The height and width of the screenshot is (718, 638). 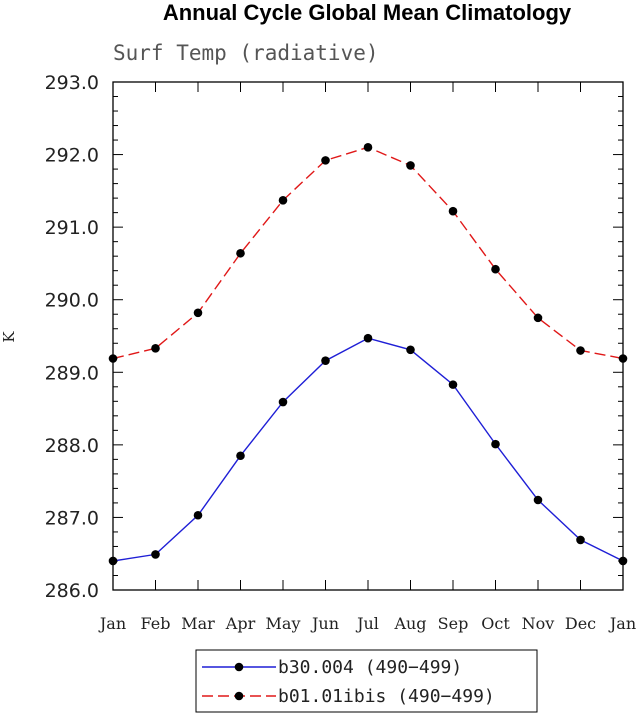 I want to click on x-tick-label: Feb, so click(x=156, y=623).